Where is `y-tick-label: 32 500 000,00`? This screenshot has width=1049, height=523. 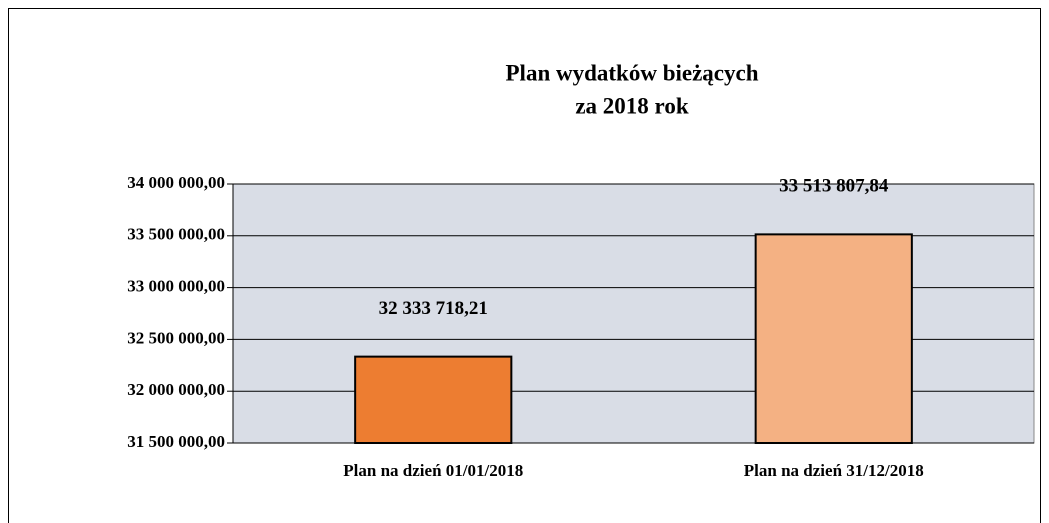 y-tick-label: 32 500 000,00 is located at coordinates (176, 337).